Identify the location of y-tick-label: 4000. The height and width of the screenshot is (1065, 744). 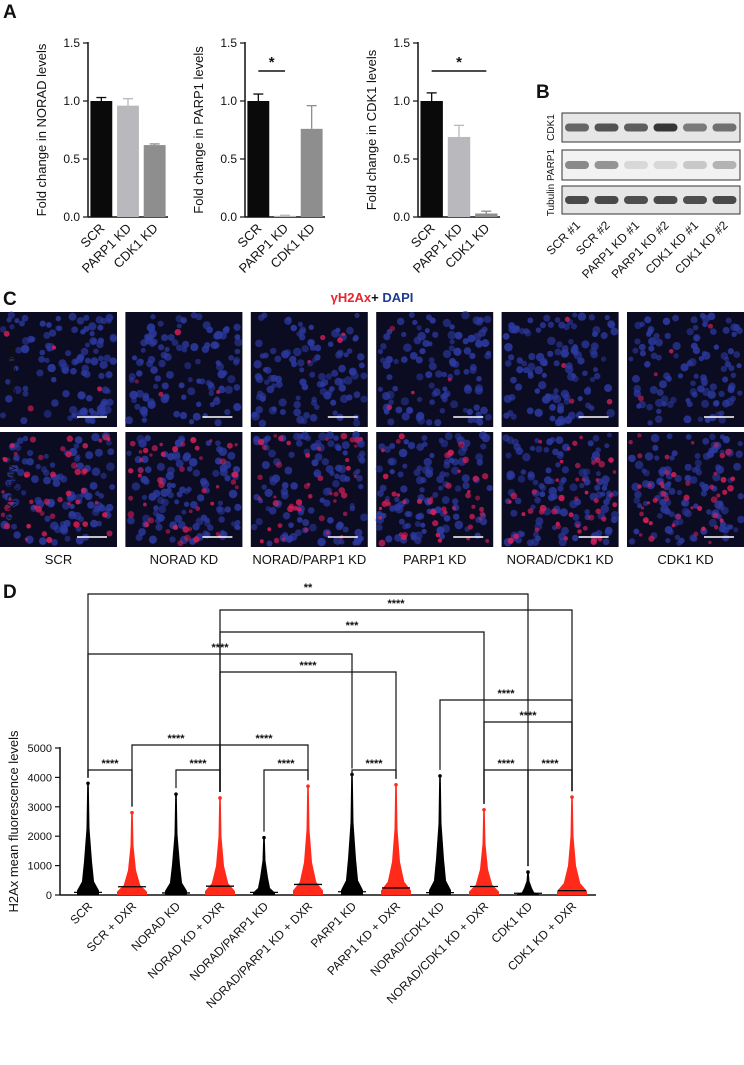
(40, 778).